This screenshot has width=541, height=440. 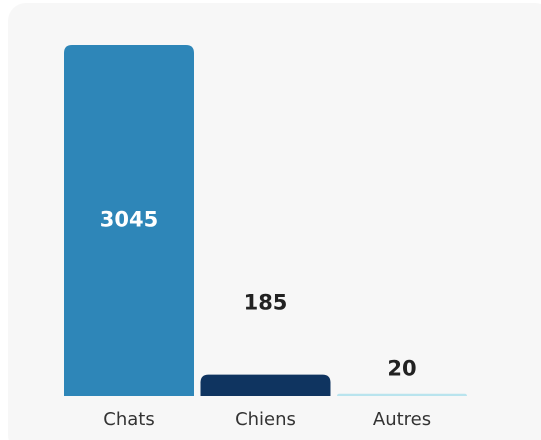 I want to click on value-label: 185, so click(x=266, y=303).